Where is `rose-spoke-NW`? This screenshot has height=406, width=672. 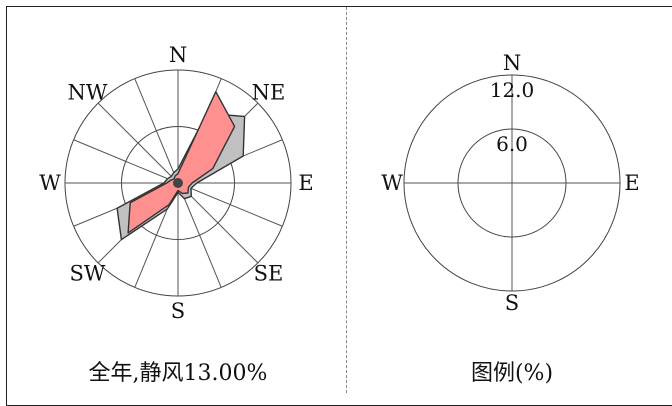 rose-spoke-NW is located at coordinates (138, 143).